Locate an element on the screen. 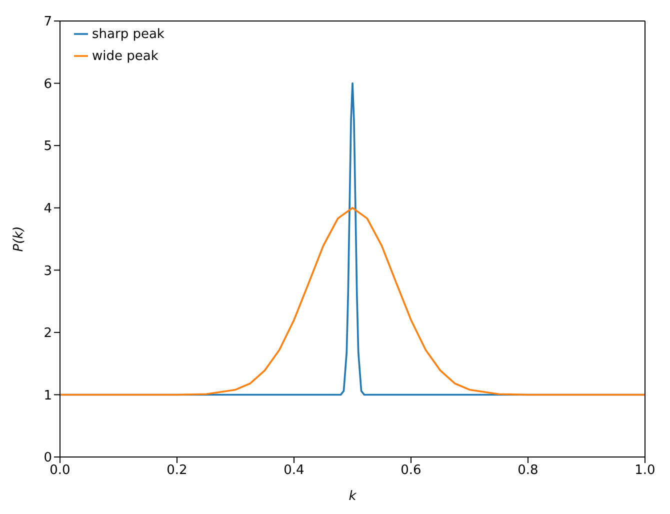 The image size is (670, 514). y-tick-label: 0 is located at coordinates (48, 458).